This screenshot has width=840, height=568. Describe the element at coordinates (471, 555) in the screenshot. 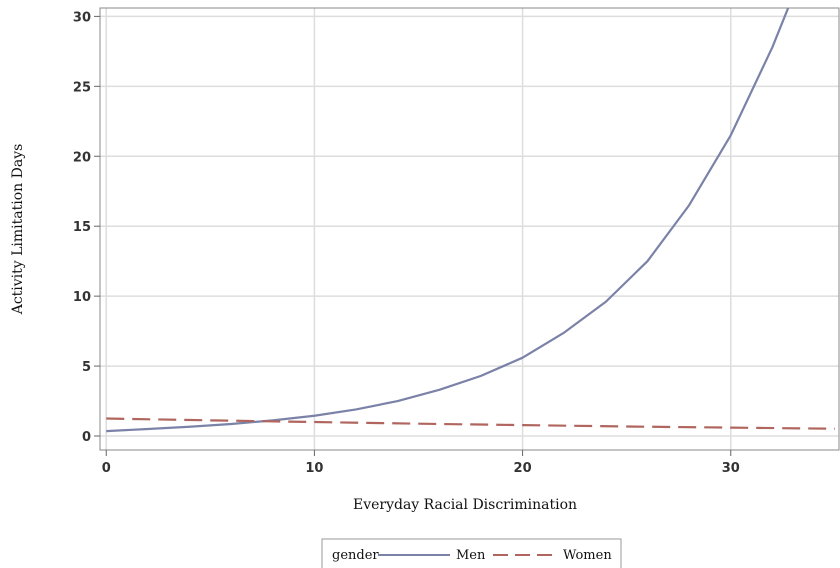

I see `legend-label-men: Men` at that location.